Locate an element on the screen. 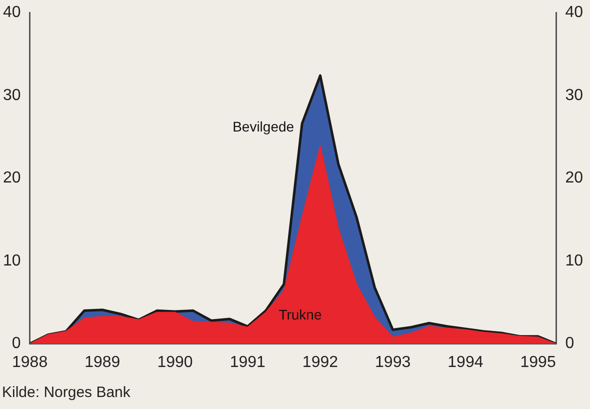 The image size is (590, 409). y2-tick-label: 0 is located at coordinates (569, 343).